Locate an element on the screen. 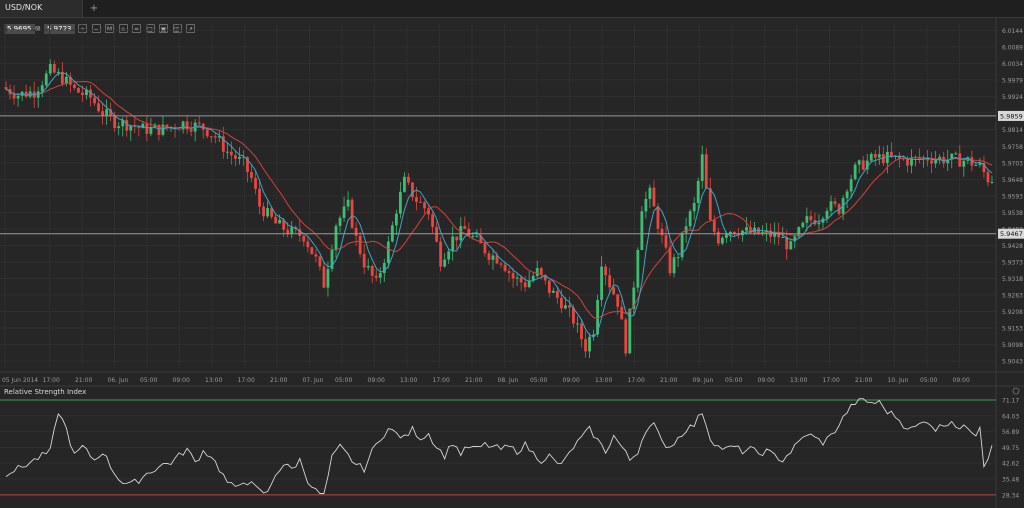  y-axis-label: 6.0034 is located at coordinates (1012, 64).